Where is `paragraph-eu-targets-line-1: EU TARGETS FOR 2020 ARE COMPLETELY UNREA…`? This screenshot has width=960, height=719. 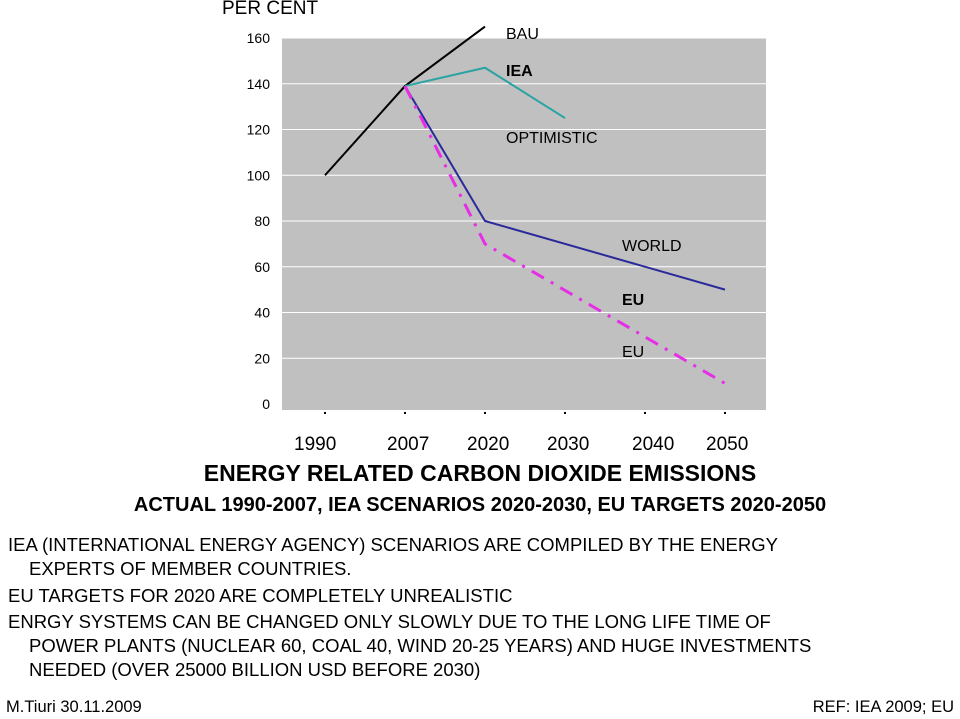 paragraph-eu-targets-line-1: EU TARGETS FOR 2020 ARE COMPLETELY UNREA… is located at coordinates (260, 595).